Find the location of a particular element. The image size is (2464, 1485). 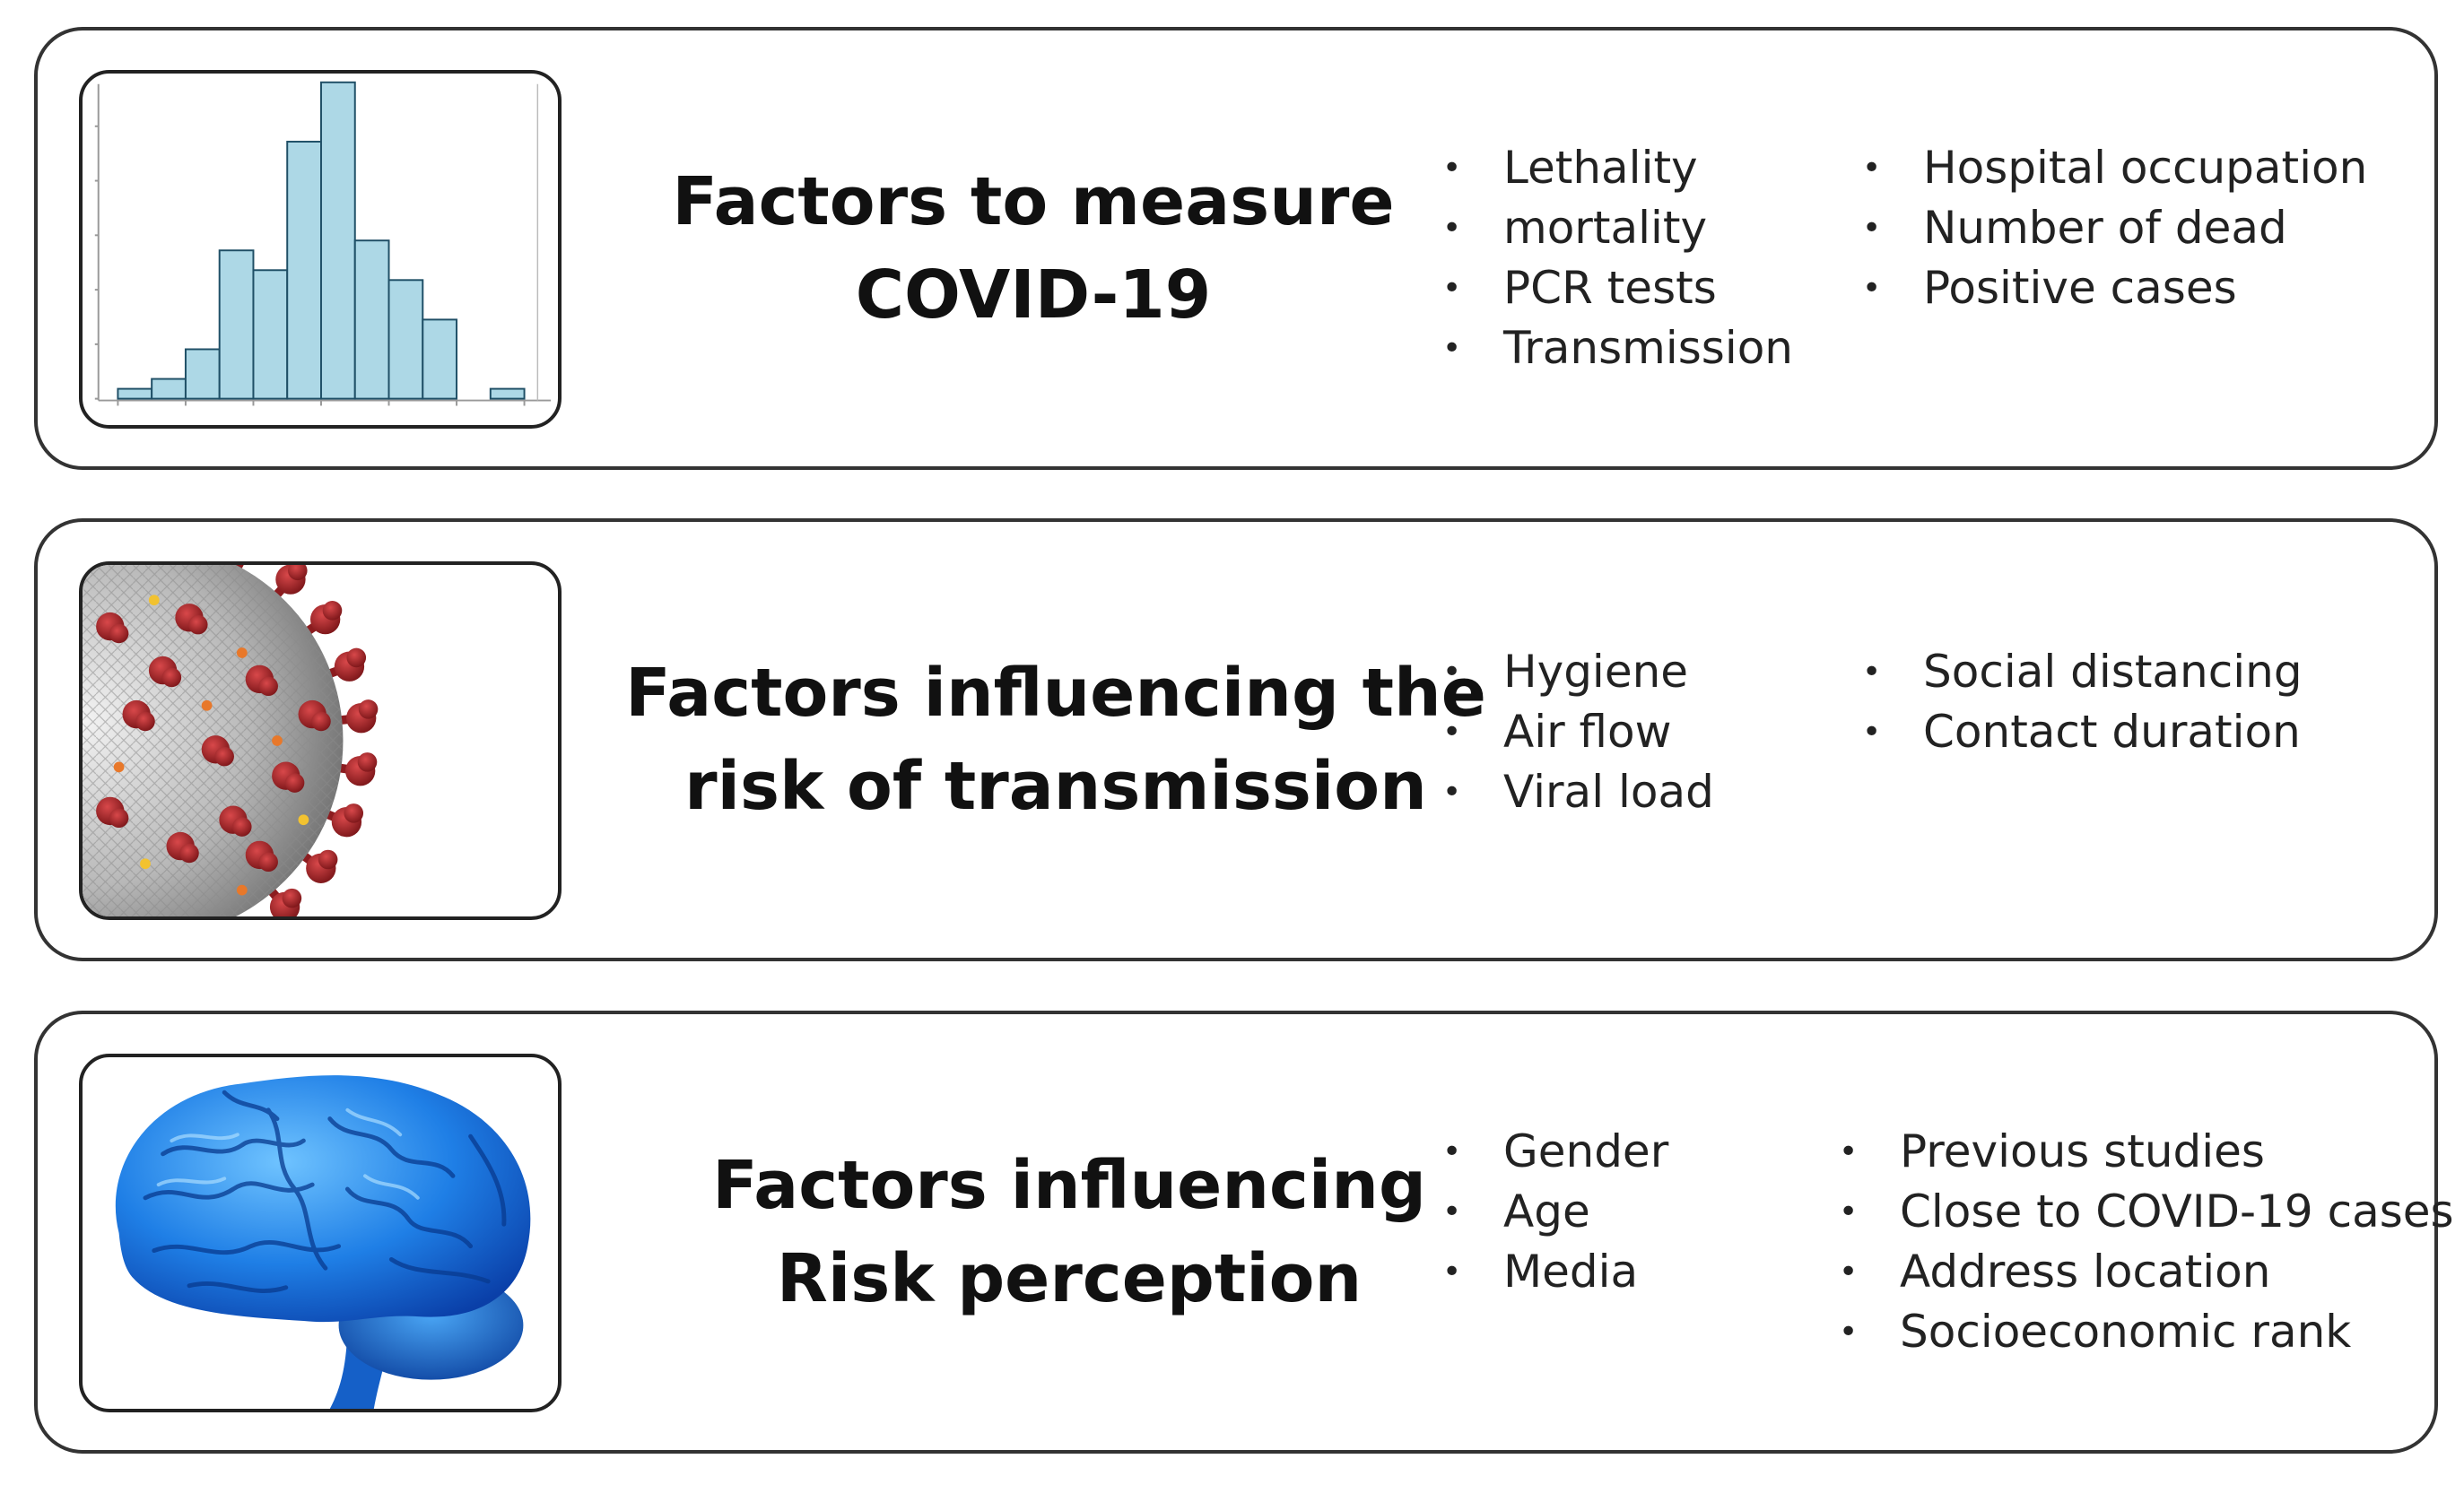

histogram-image is located at coordinates (320, 249).